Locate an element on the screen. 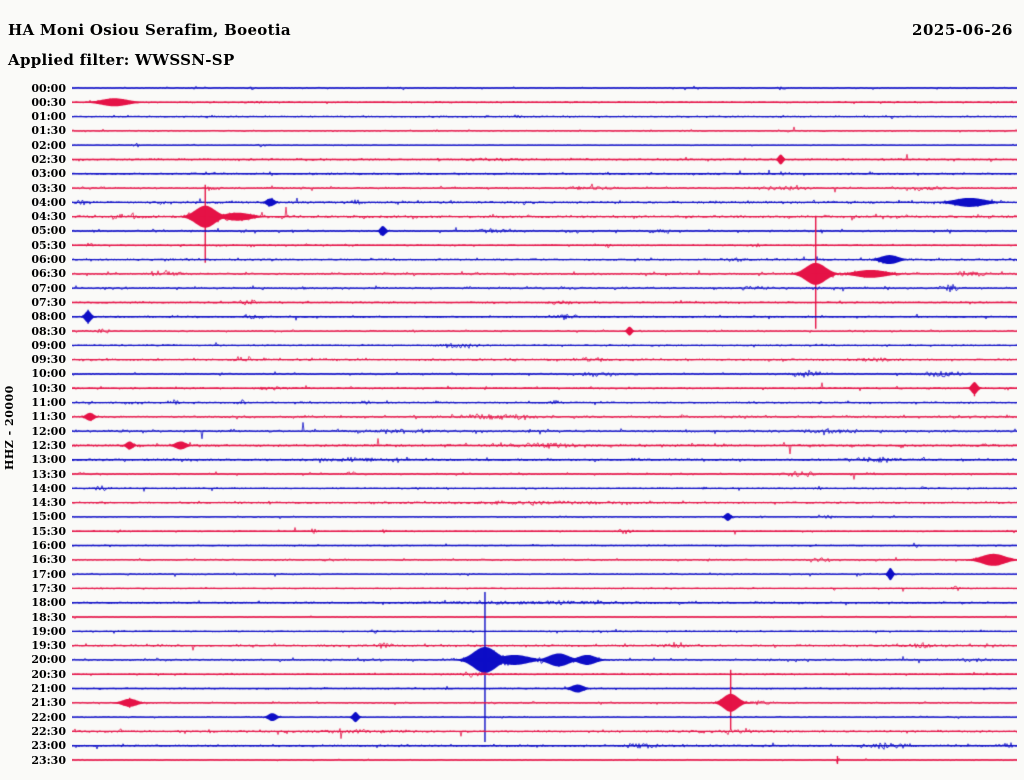 The image size is (1024, 780). row-time-label: 10:30 is located at coordinates (48, 388).